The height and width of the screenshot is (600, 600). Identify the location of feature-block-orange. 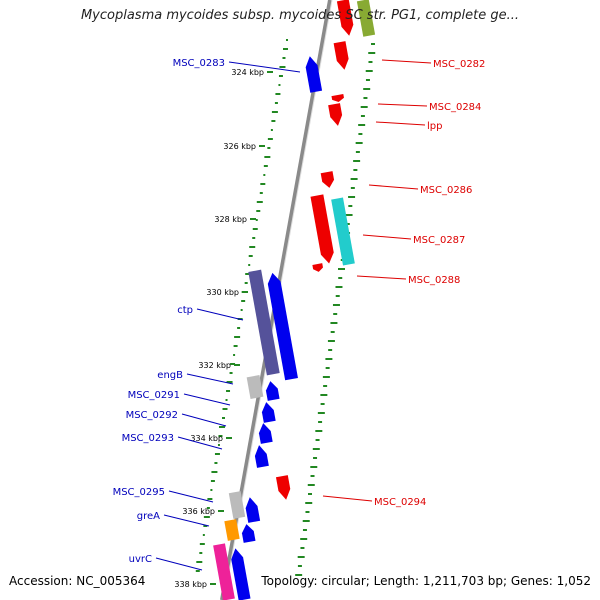
(232, 530).